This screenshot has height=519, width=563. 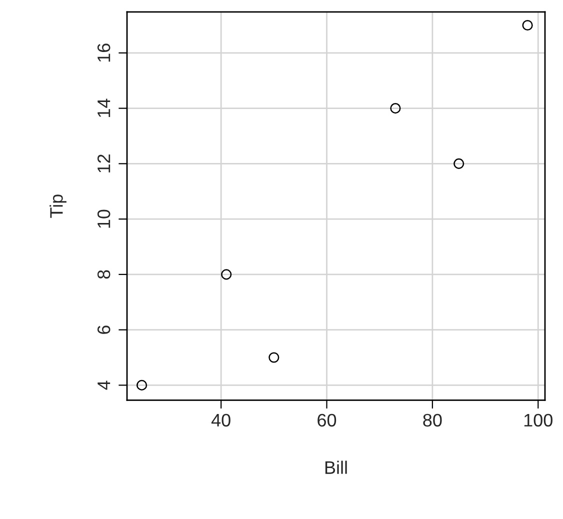 What do you see at coordinates (103, 274) in the screenshot?
I see `y-tick-label: 8` at bounding box center [103, 274].